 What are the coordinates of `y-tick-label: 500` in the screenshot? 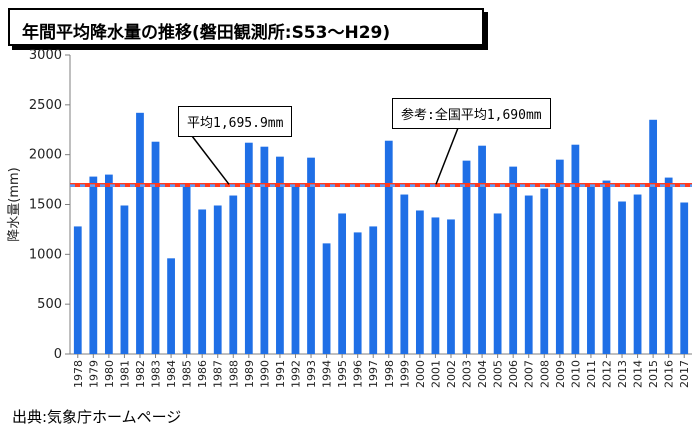 It's located at (49, 304).